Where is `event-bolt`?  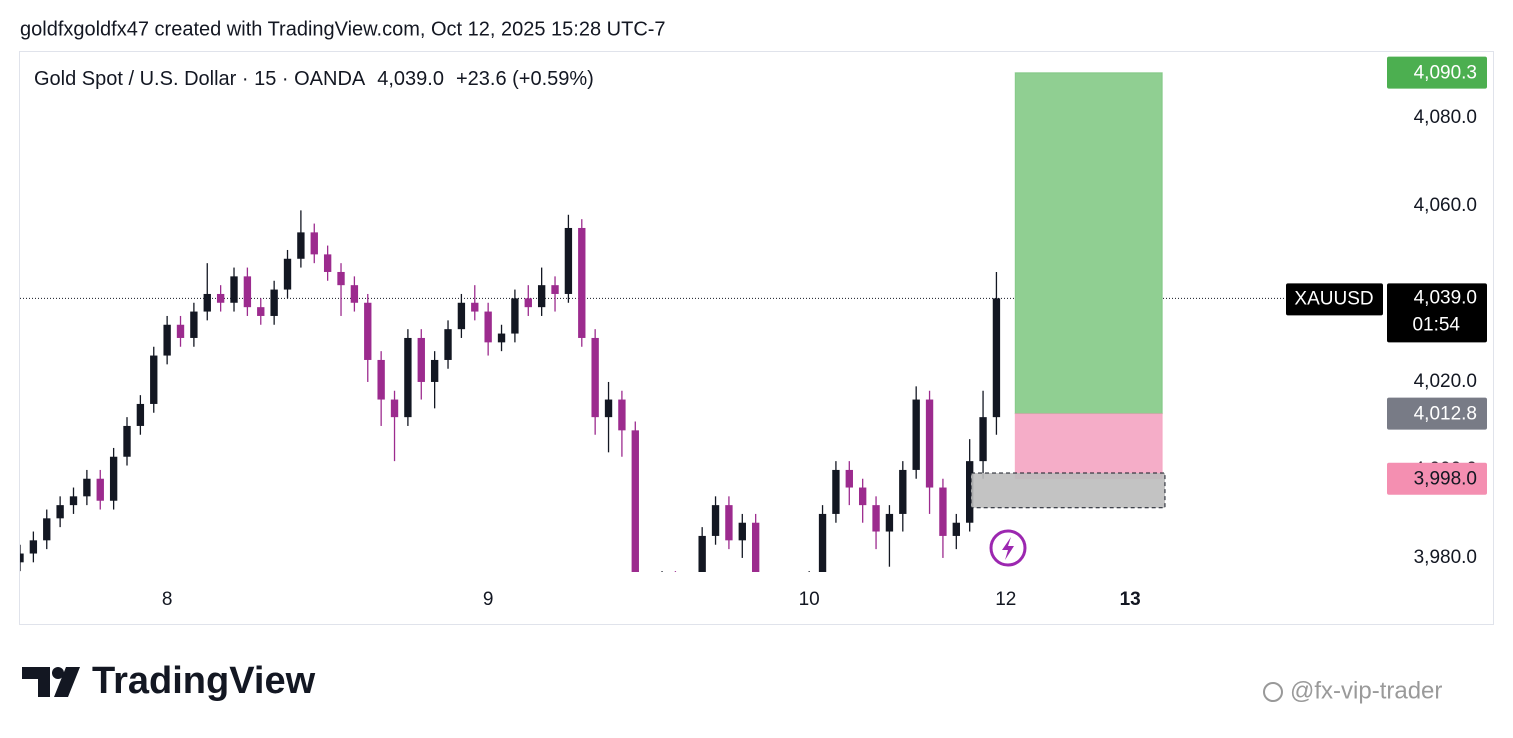 event-bolt is located at coordinates (1008, 548).